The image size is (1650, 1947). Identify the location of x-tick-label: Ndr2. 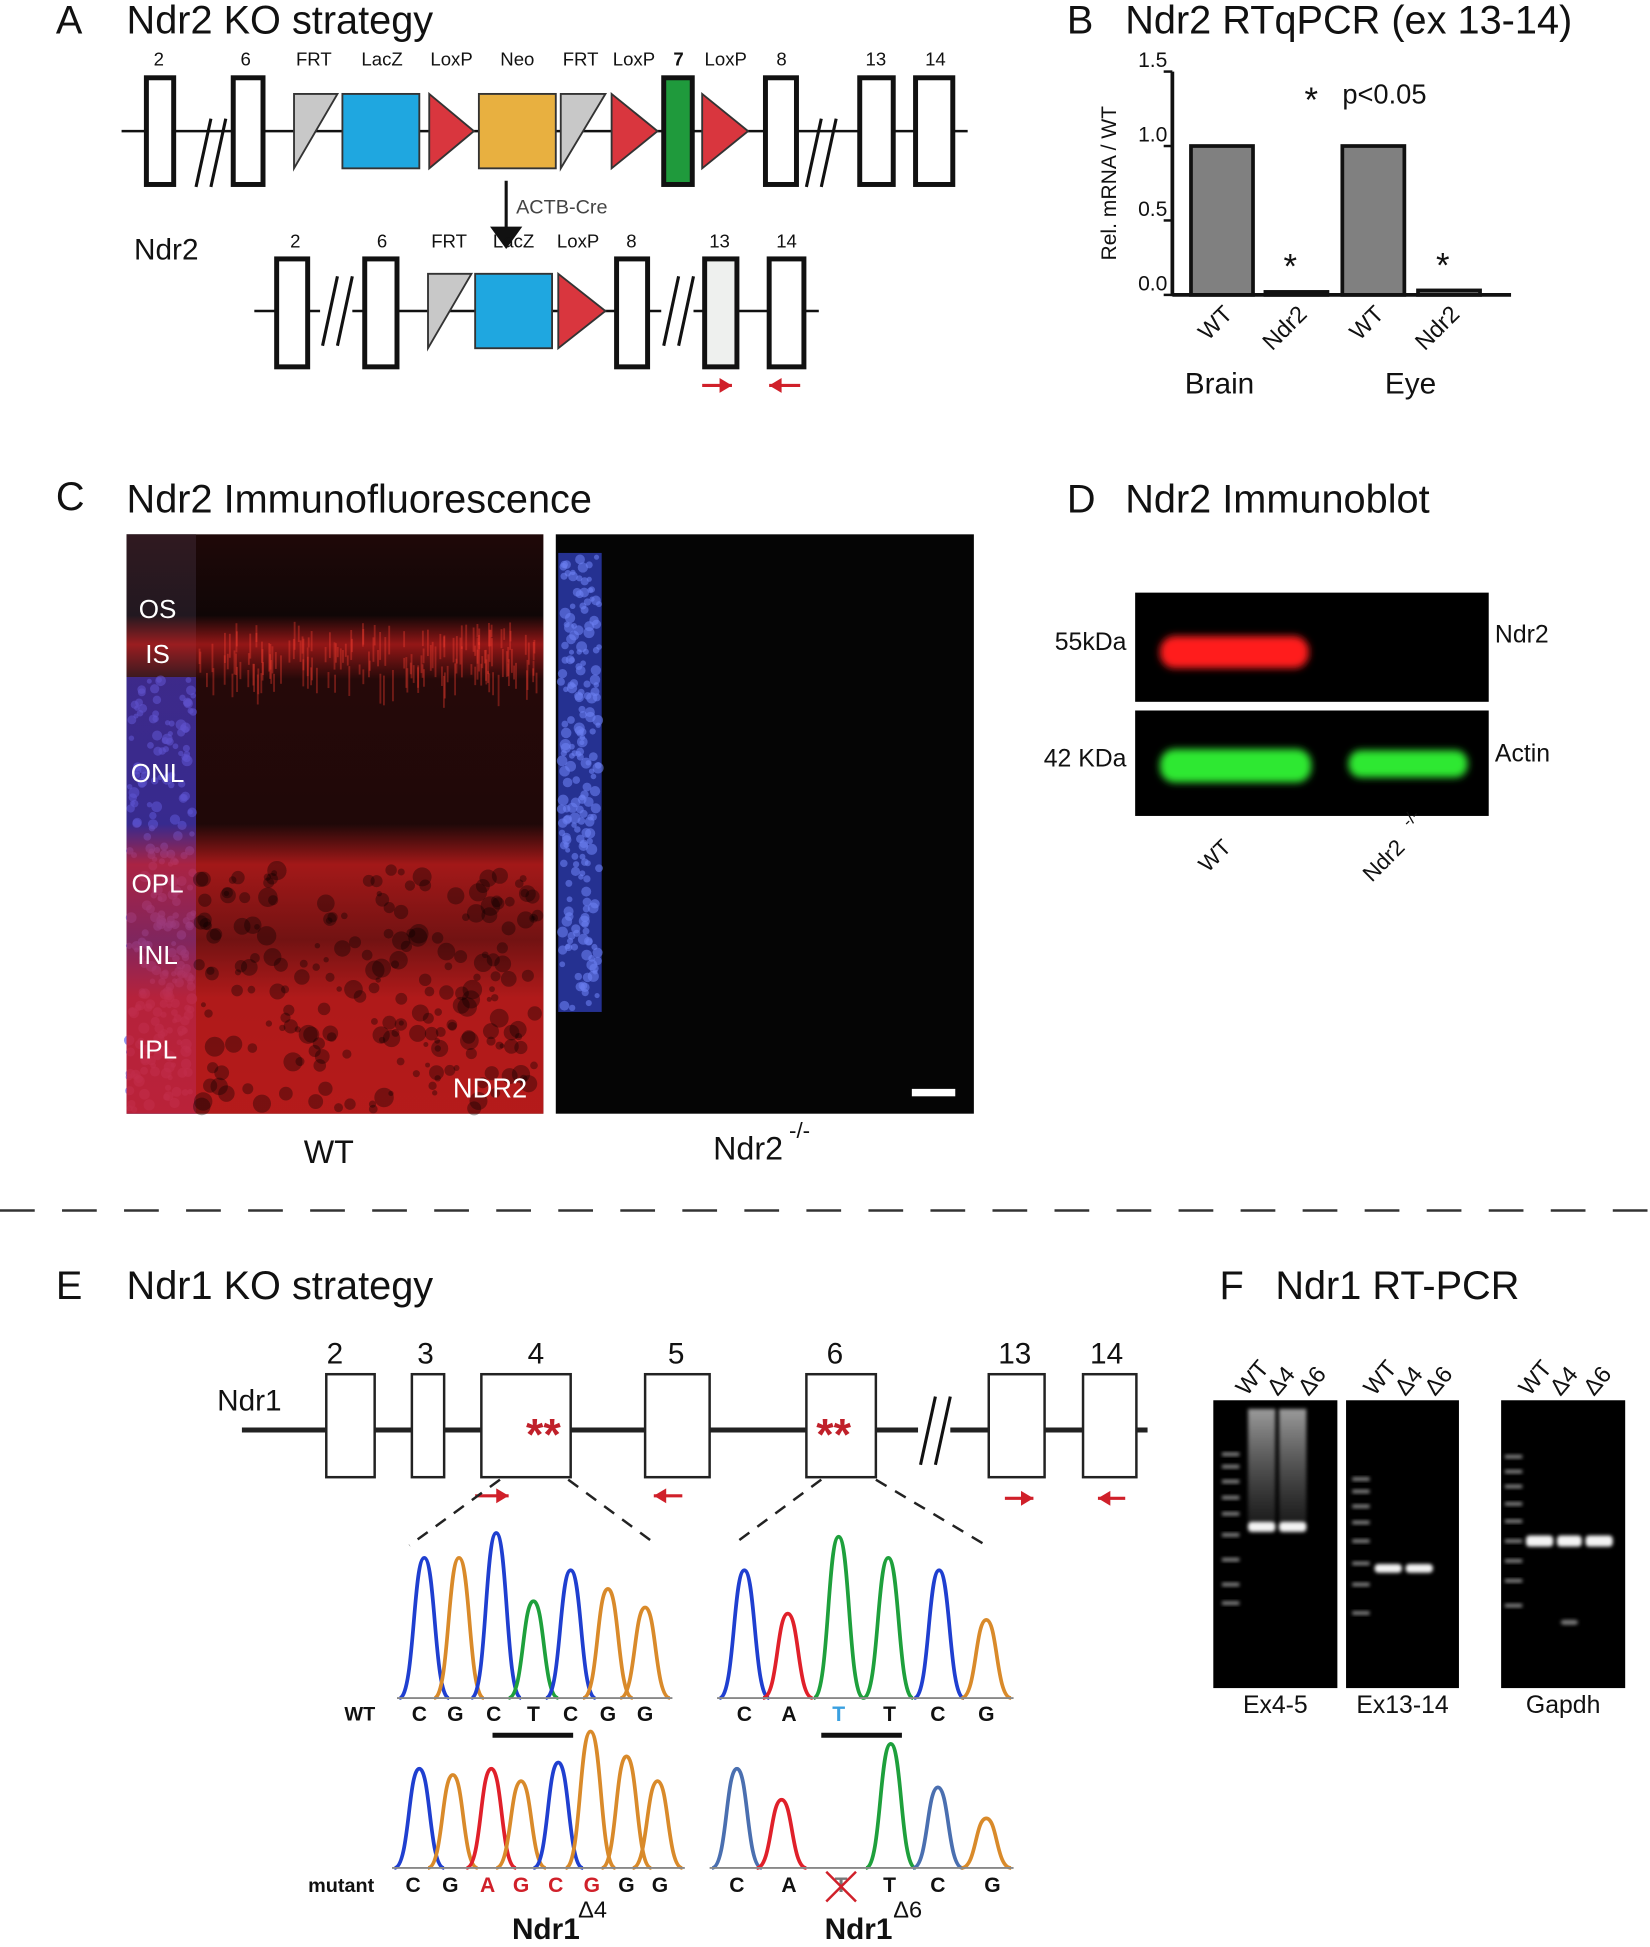
(1284, 328).